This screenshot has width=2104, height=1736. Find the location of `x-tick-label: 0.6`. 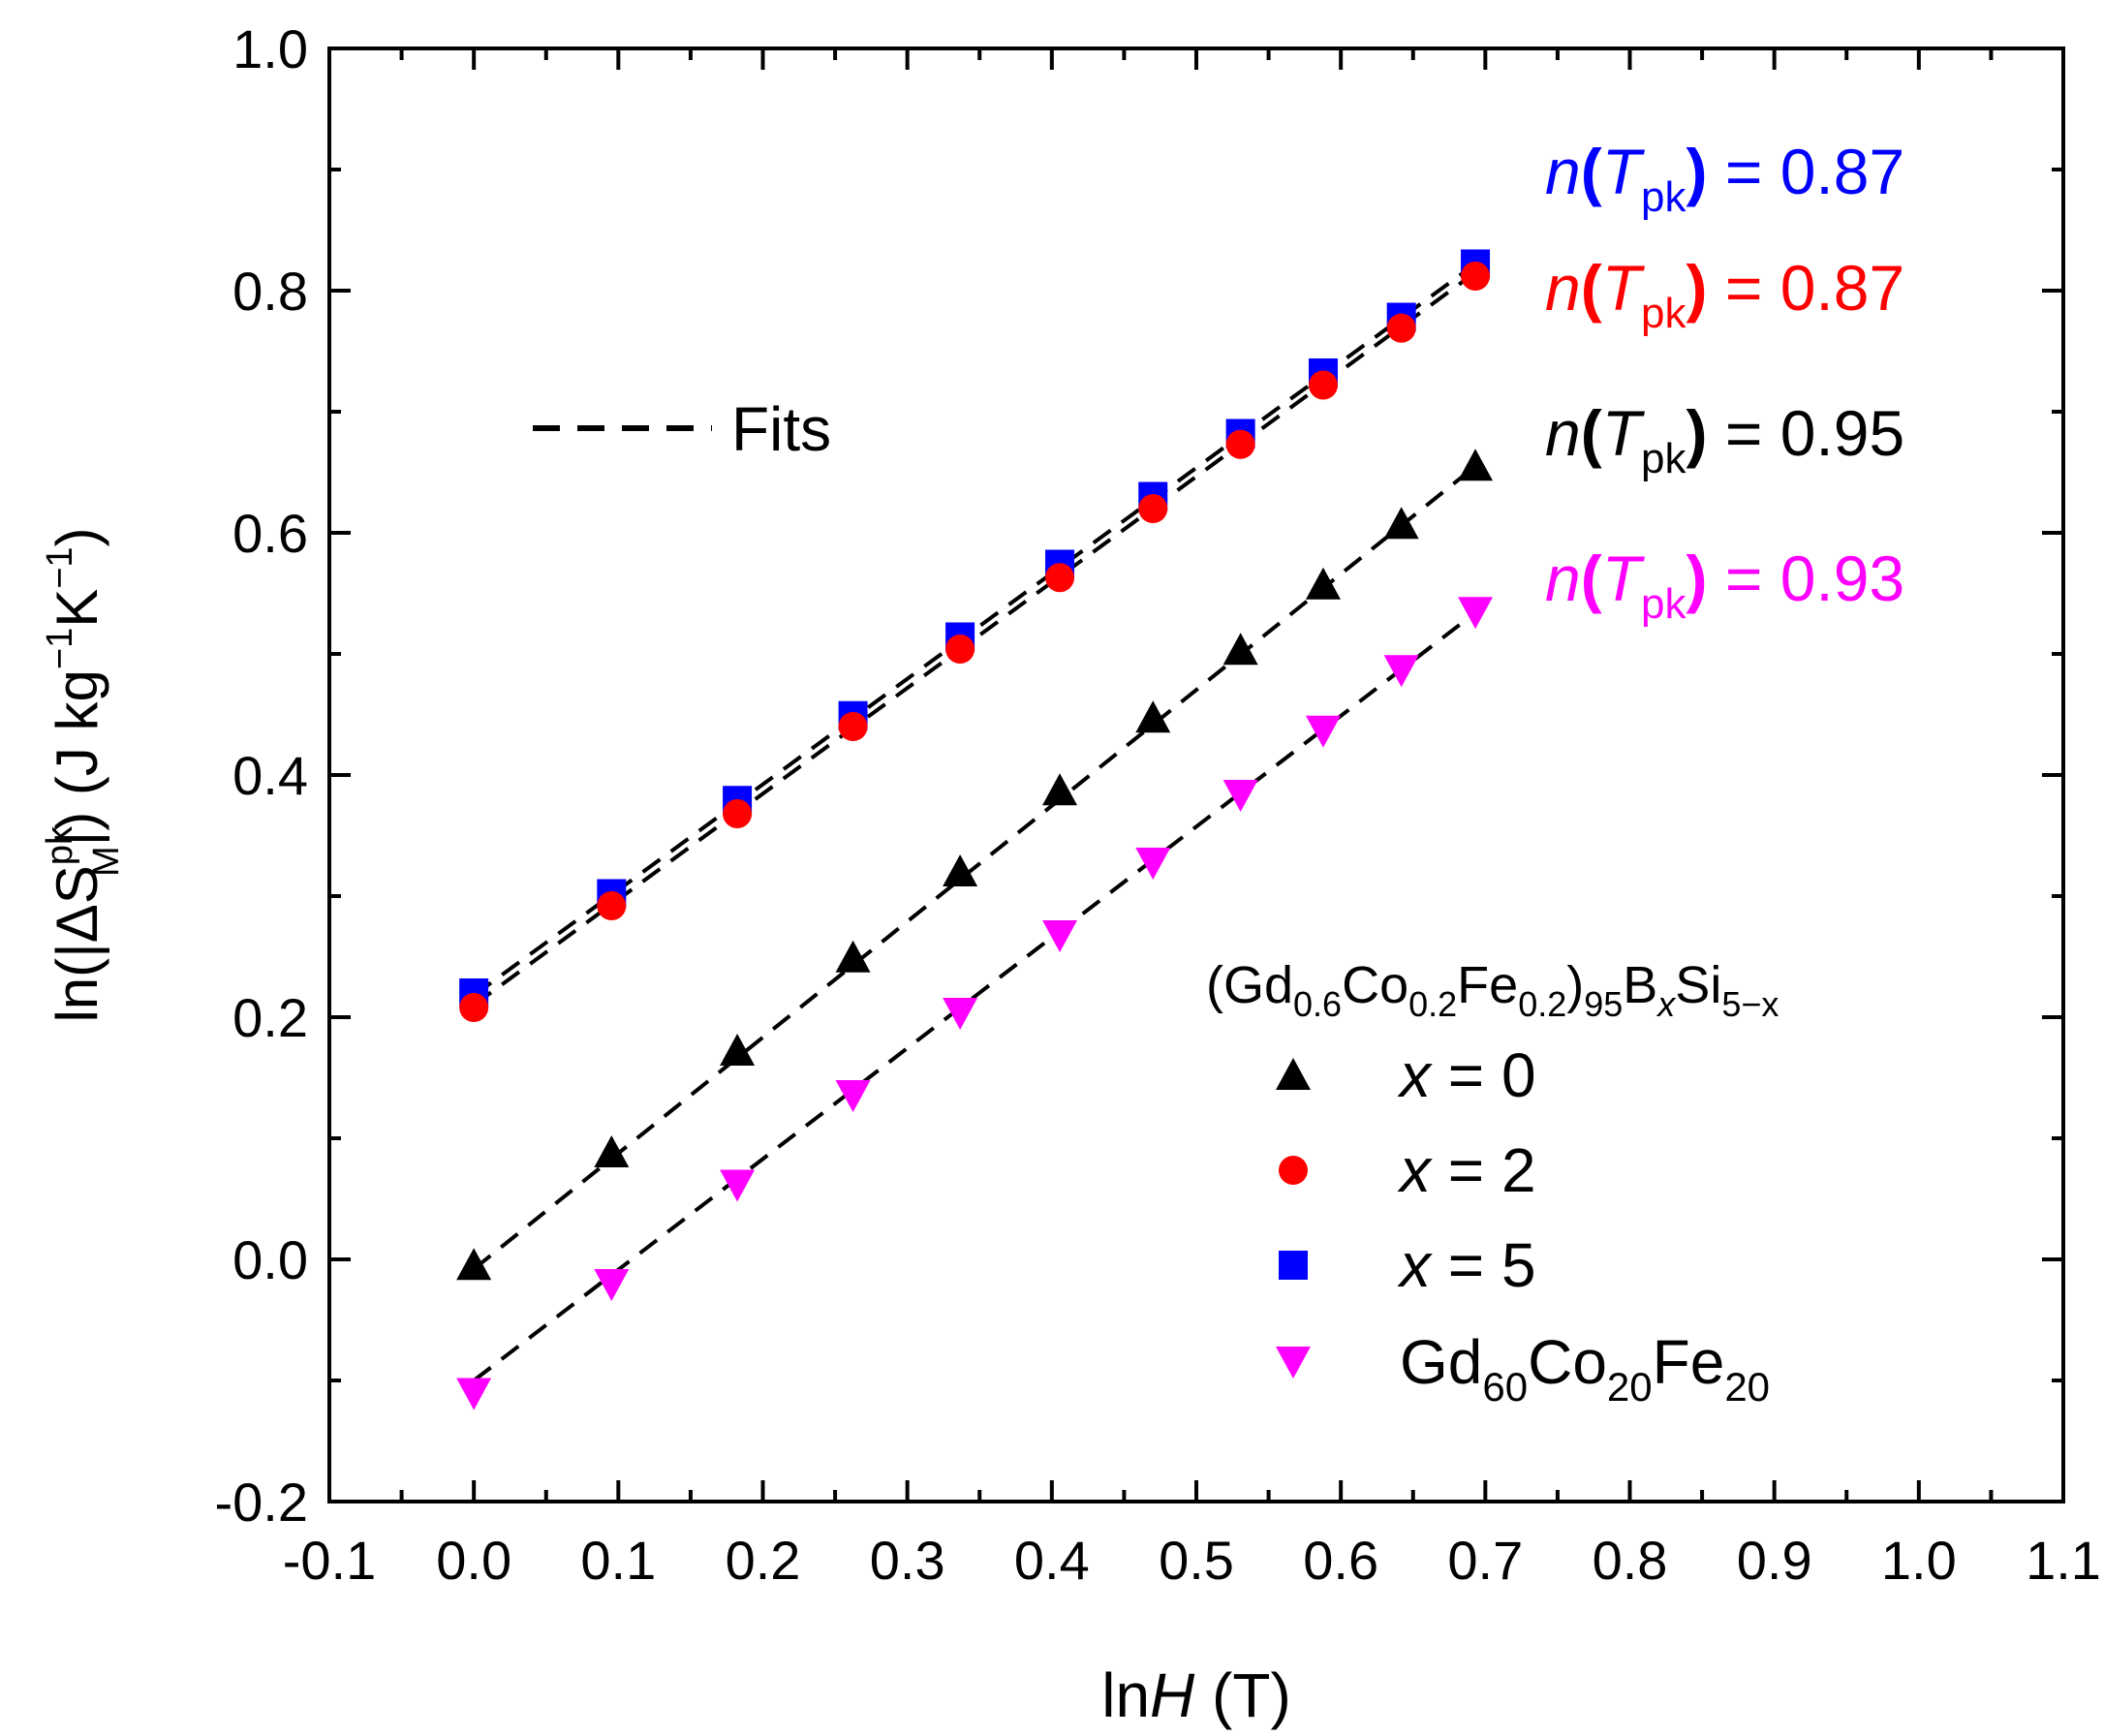

x-tick-label: 0.6 is located at coordinates (1340, 1560).